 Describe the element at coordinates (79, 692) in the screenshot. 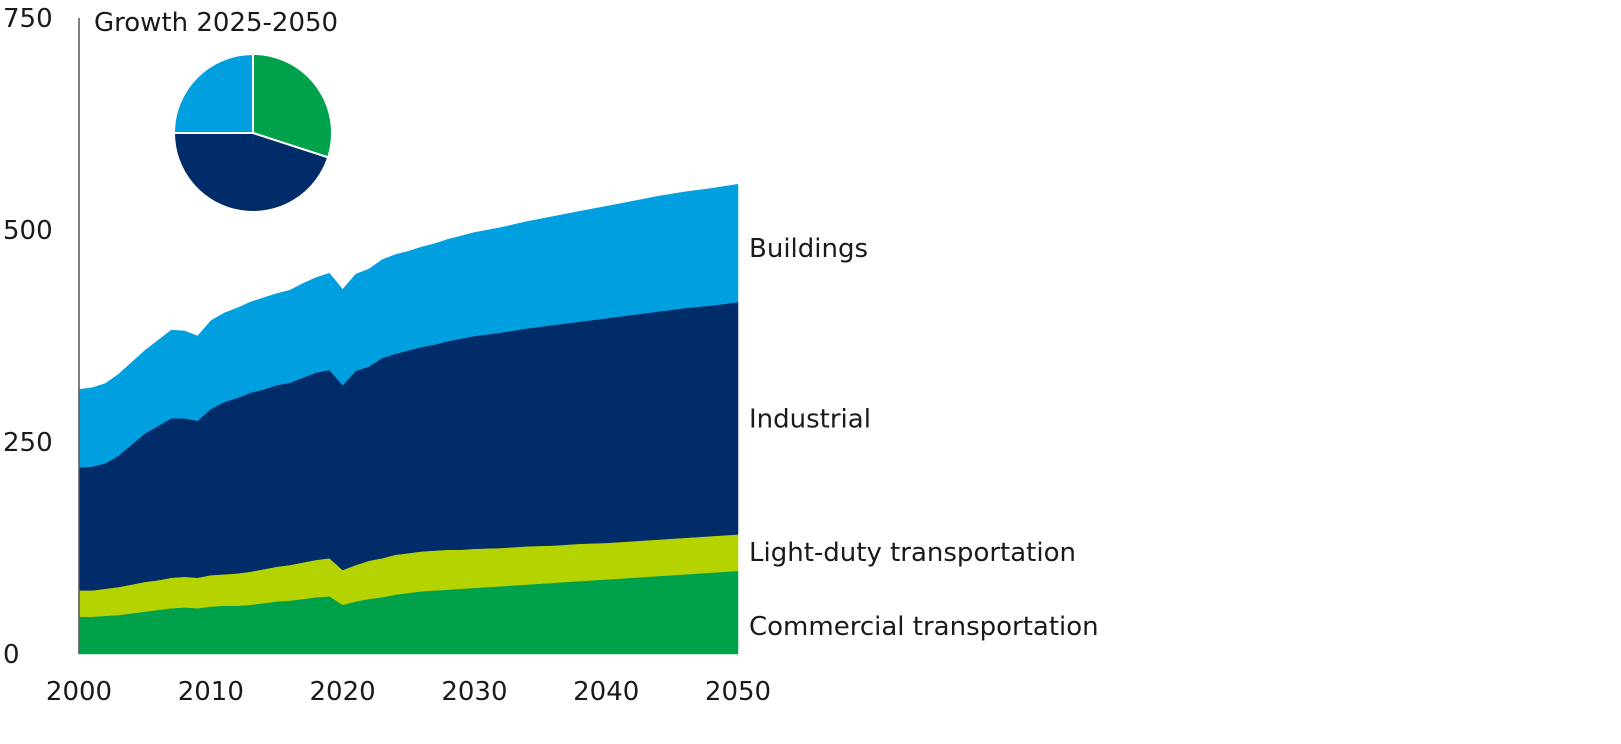

I see `x-tick-label: 2000` at that location.